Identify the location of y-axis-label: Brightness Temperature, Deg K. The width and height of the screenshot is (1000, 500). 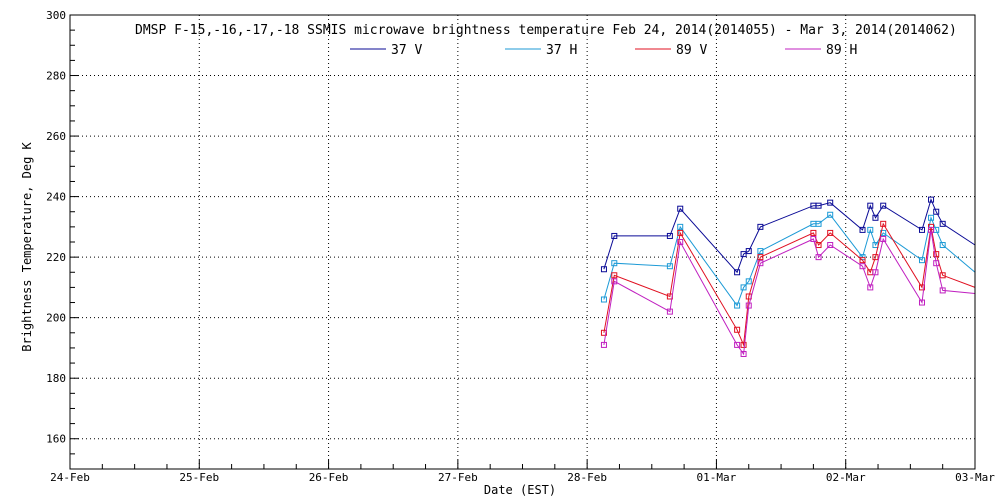
(27, 246).